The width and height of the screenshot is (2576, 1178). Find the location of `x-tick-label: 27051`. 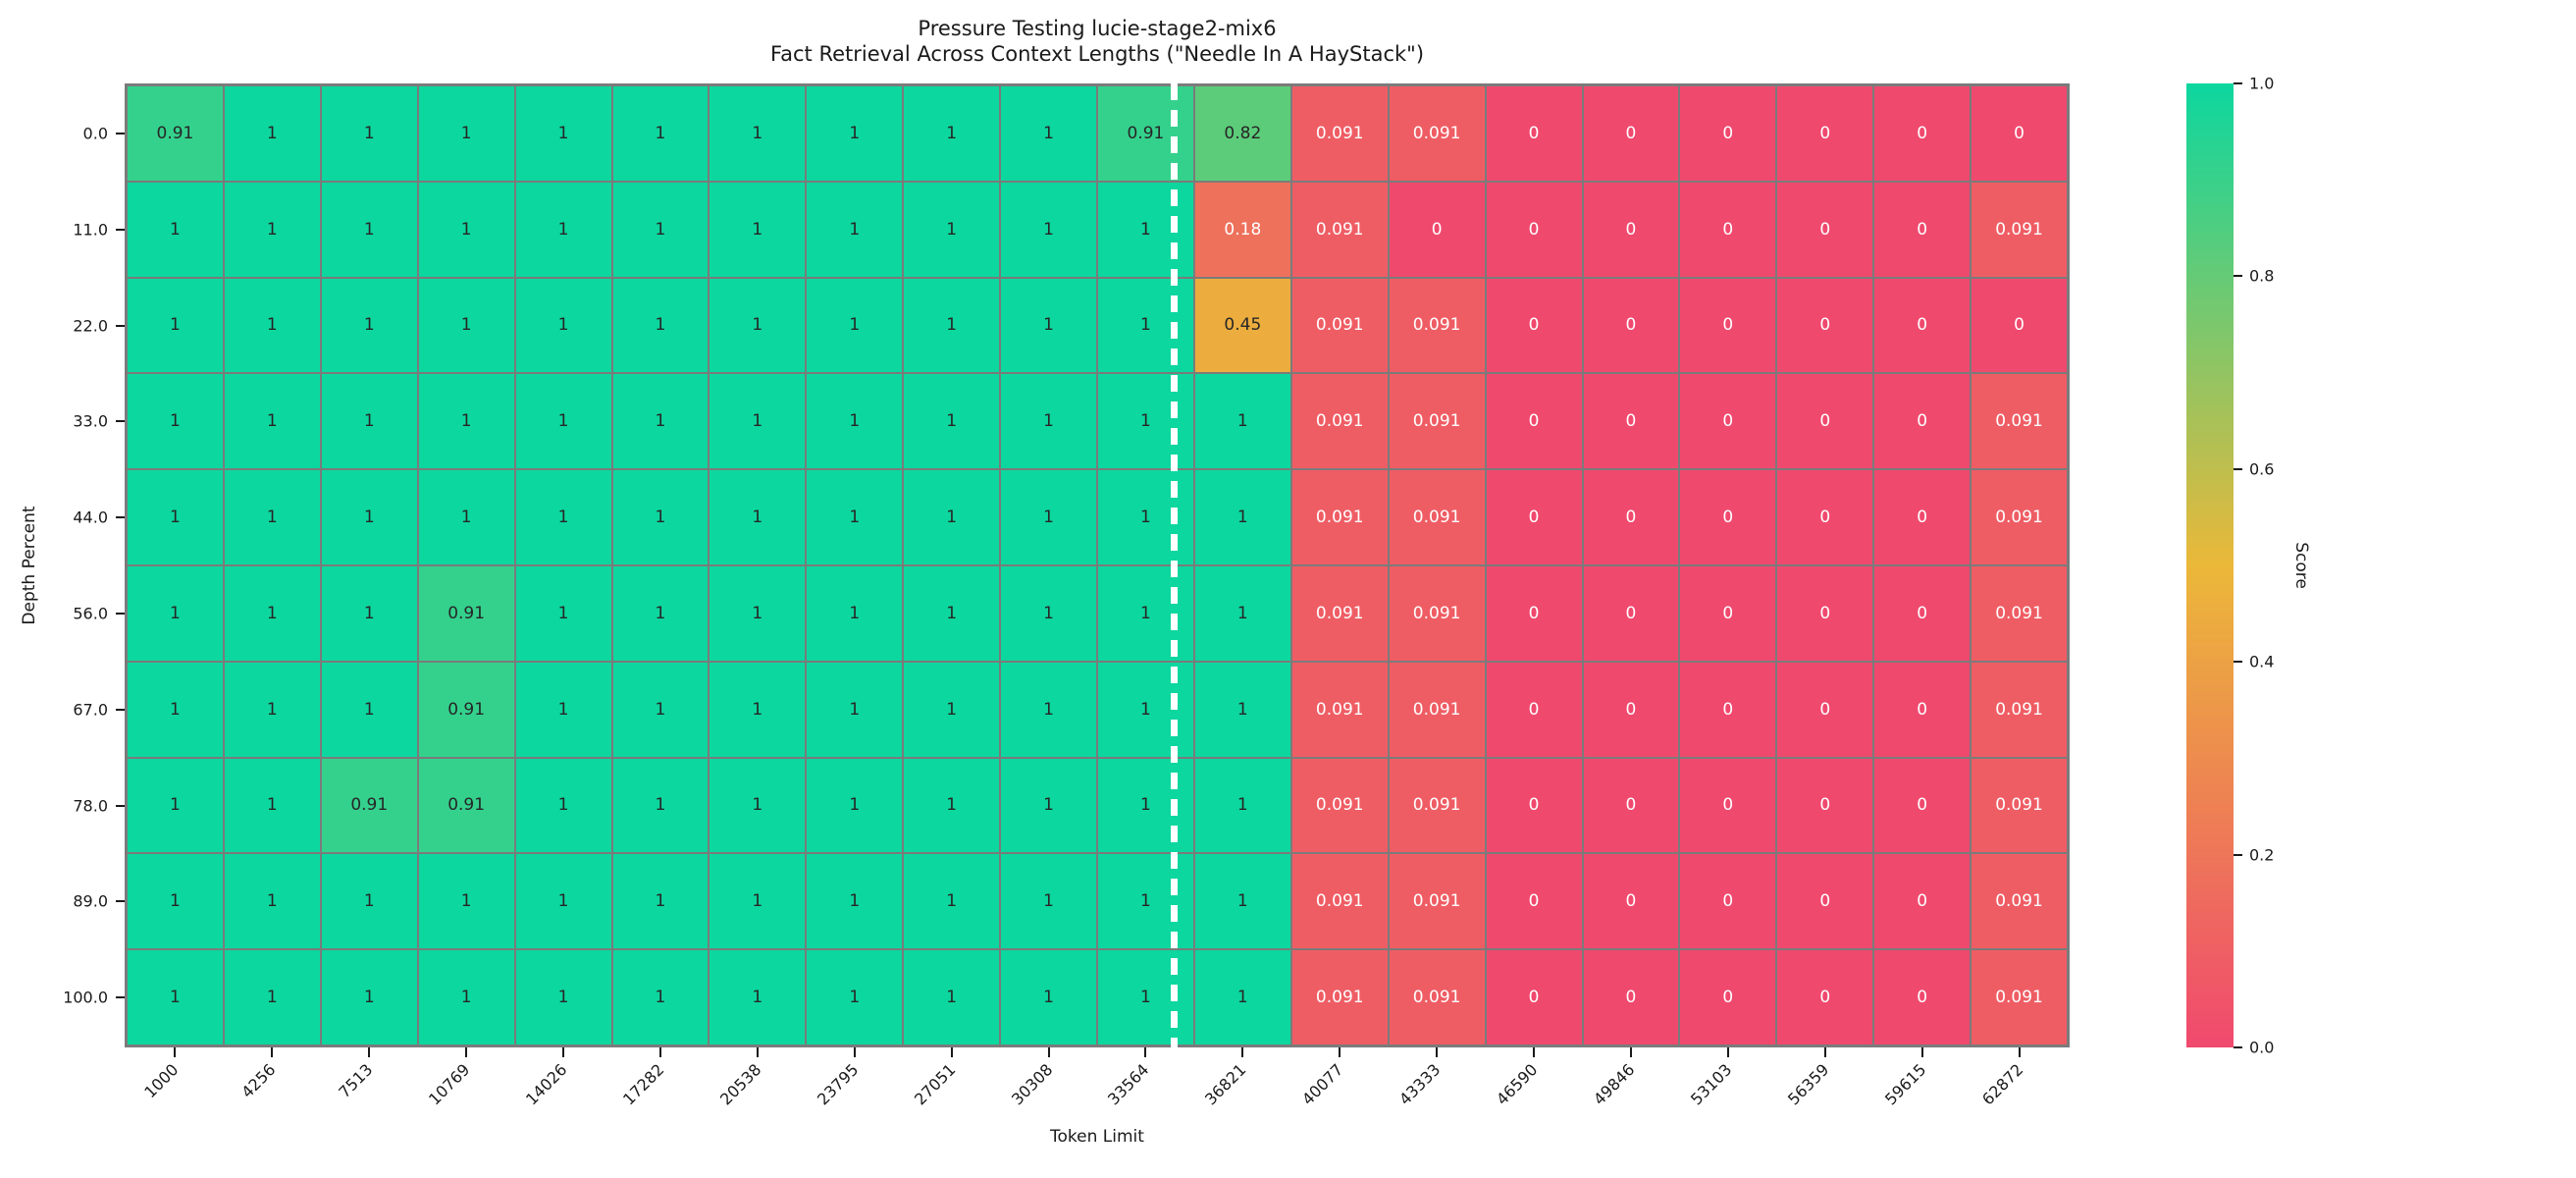

x-tick-label: 27051 is located at coordinates (935, 1084).